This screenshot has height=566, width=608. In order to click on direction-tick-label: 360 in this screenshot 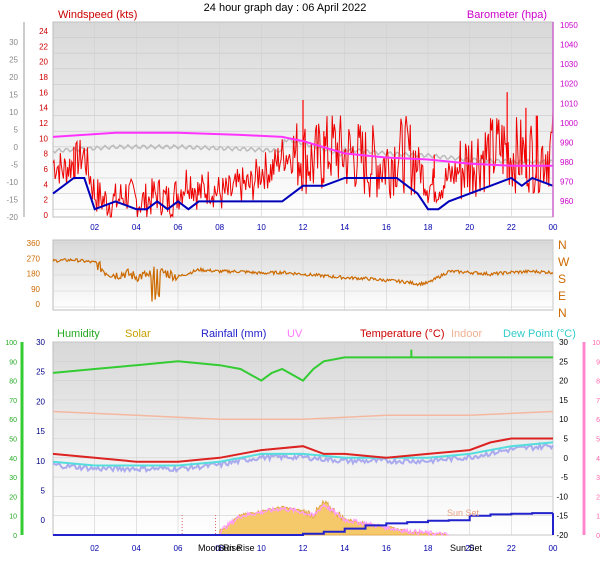, I will do `click(34, 243)`.